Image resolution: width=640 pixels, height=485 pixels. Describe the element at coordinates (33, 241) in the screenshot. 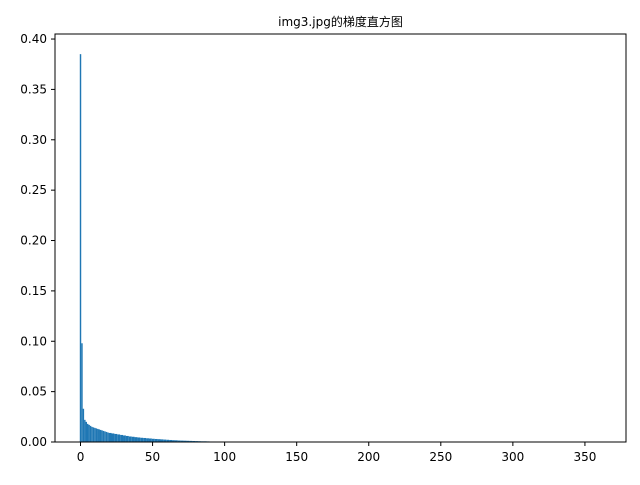

I see `y-tick-label: 0.20` at that location.